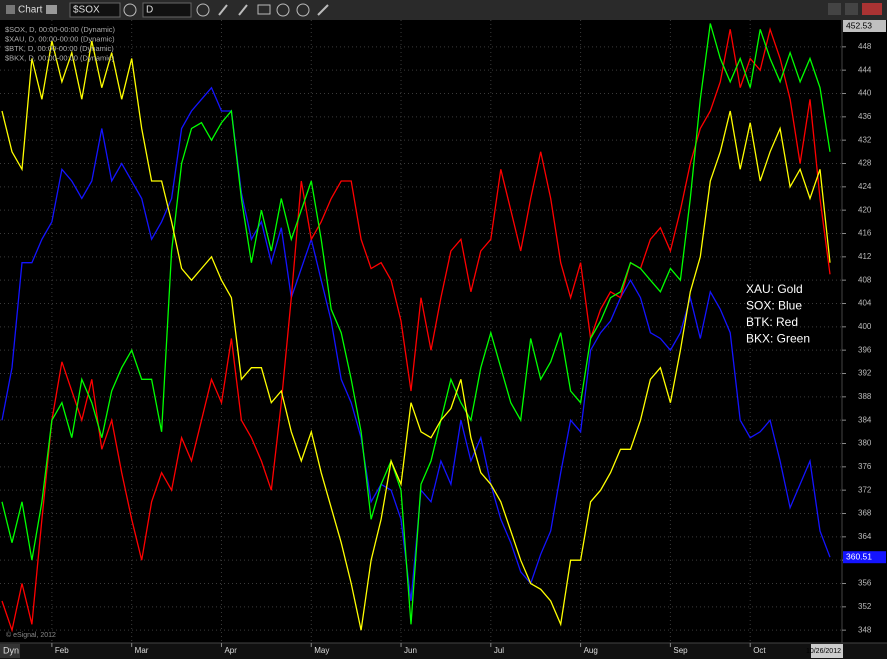 The height and width of the screenshot is (659, 887). Describe the element at coordinates (591, 650) in the screenshot. I see `x-tick-label: Aug` at that location.